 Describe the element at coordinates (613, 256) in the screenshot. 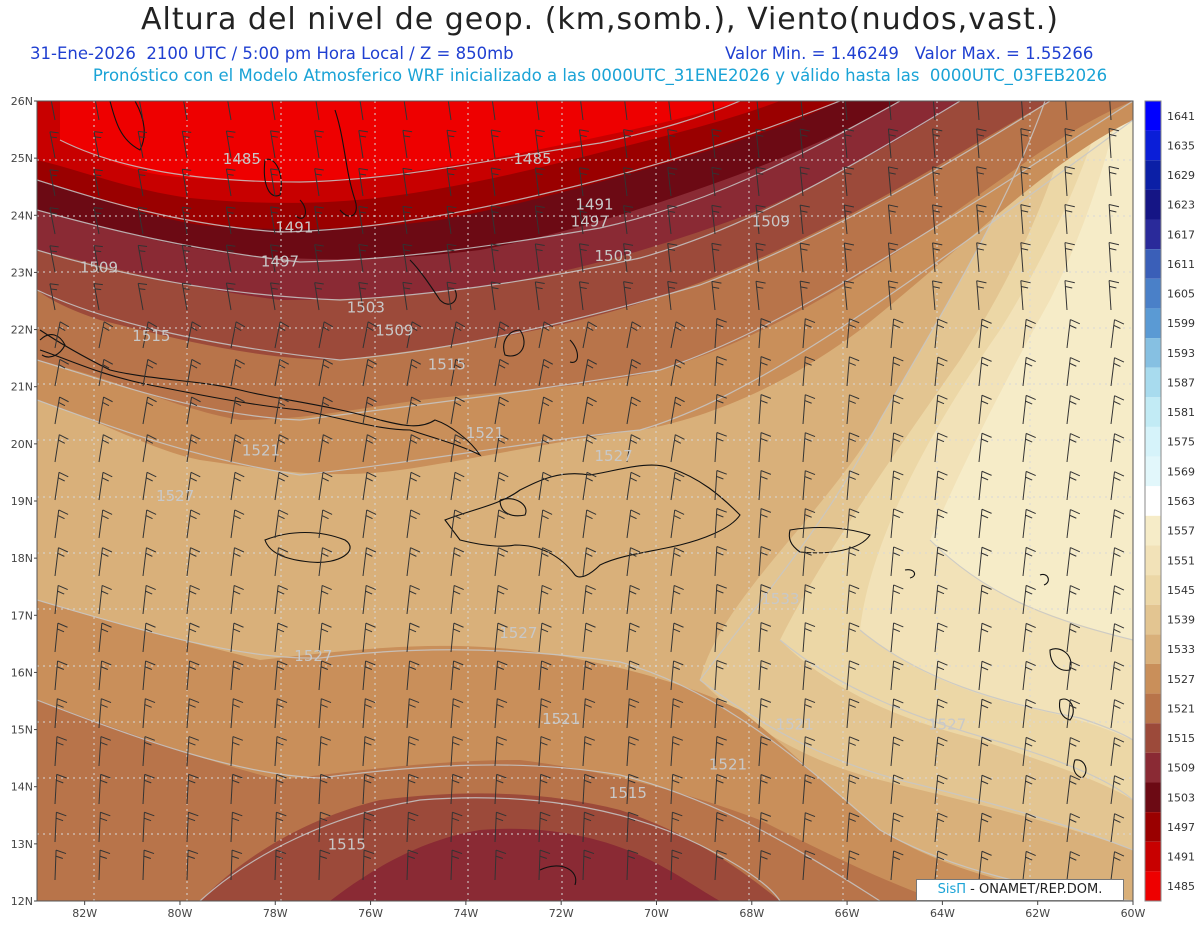

I see `contour-label: 1503` at that location.